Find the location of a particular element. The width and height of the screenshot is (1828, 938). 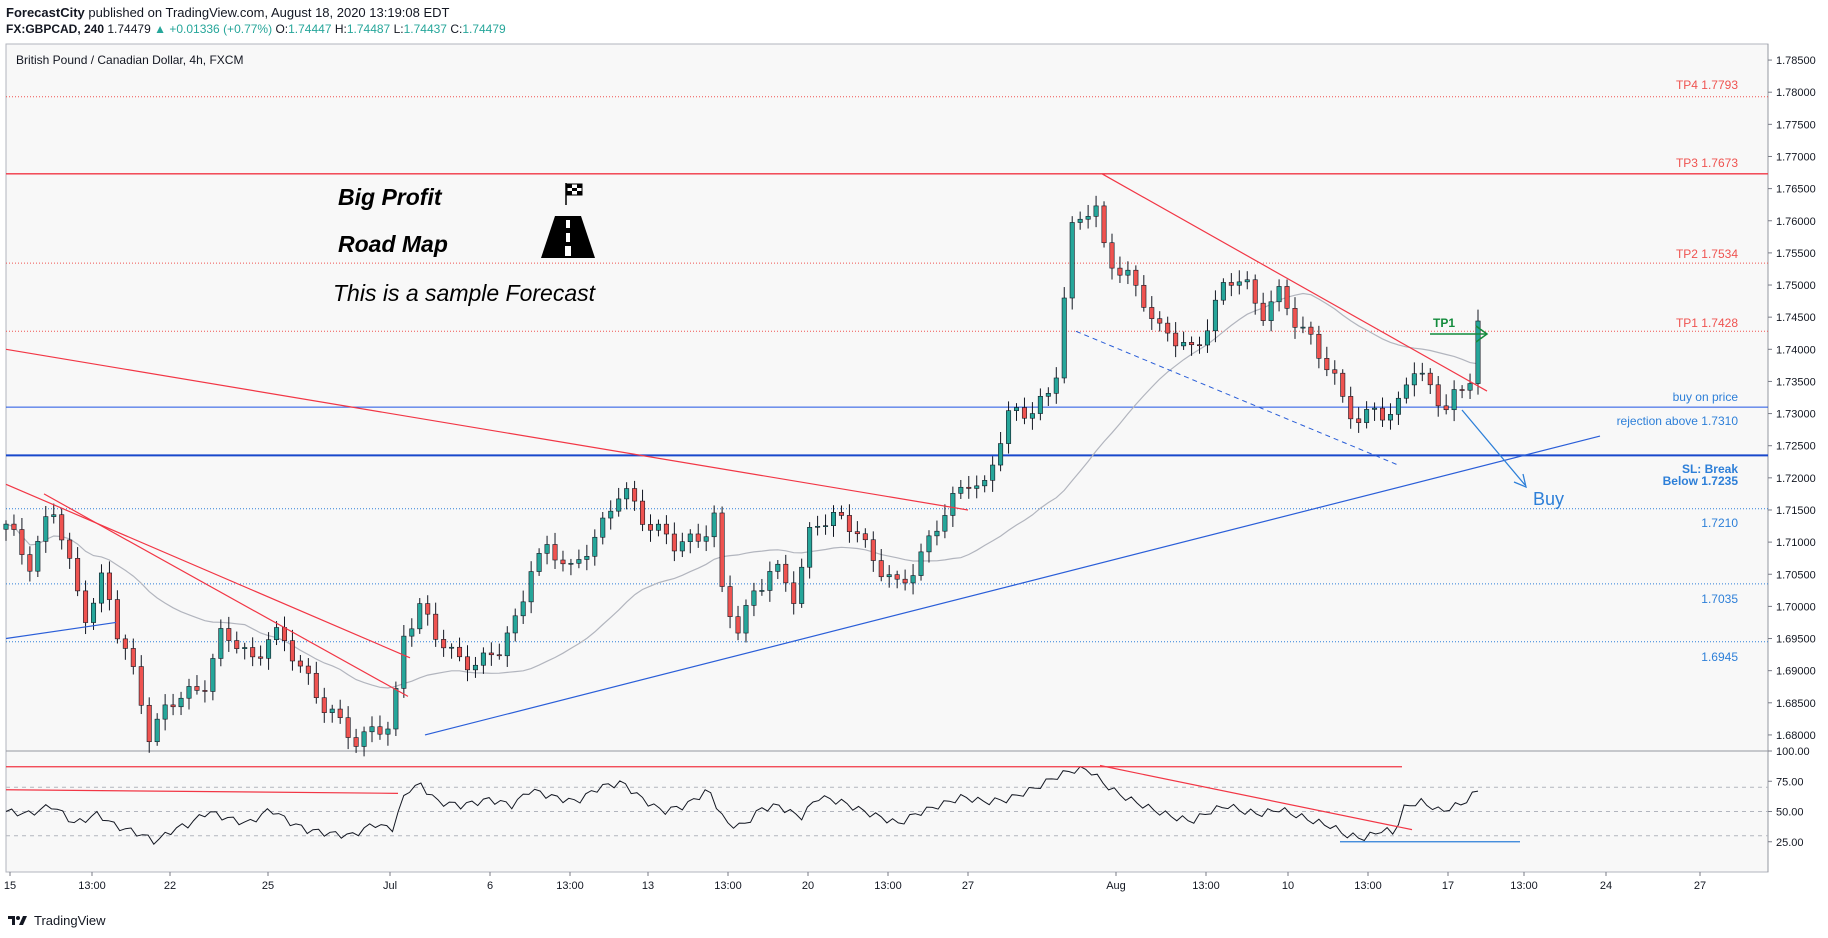

level-1-7210-label: 1.7210 is located at coordinates (1719, 523).